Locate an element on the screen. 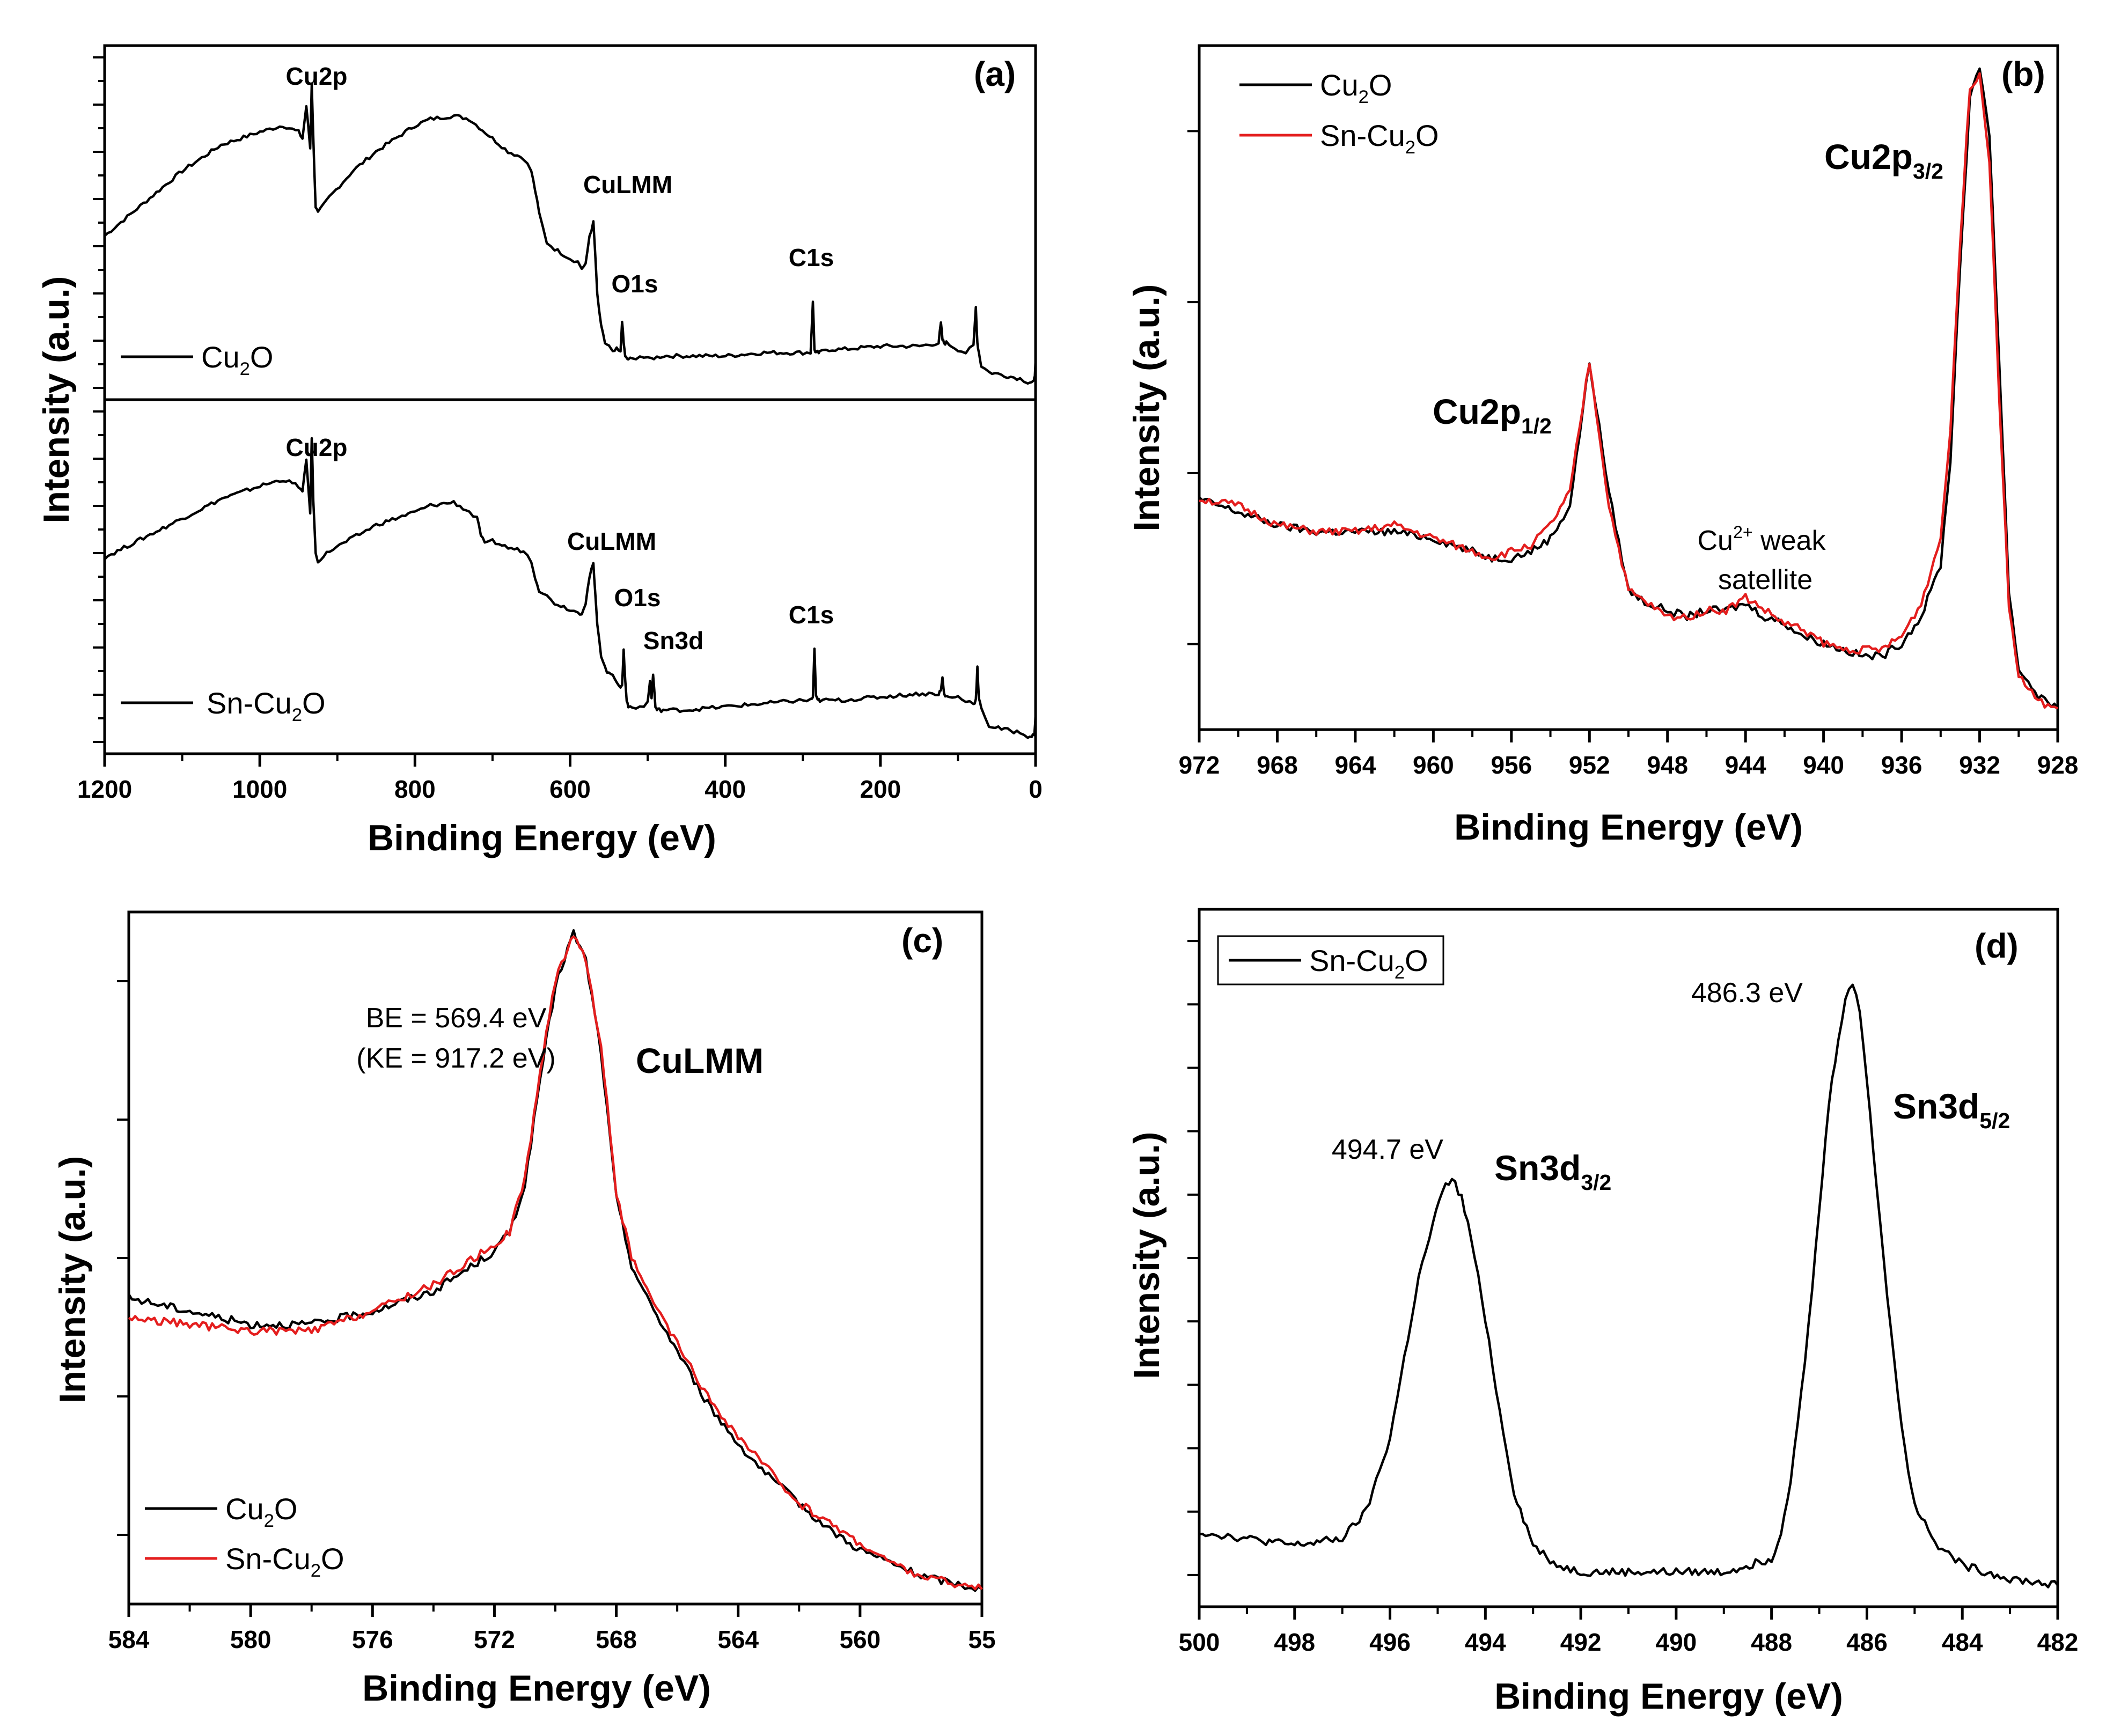  panel-c-culmm-label: CuLMM is located at coordinates (700, 1060).